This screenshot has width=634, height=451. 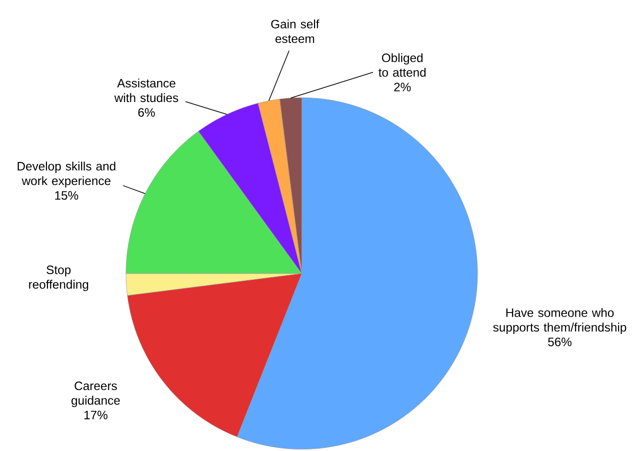 I want to click on data-label: 15%, so click(x=66, y=195).